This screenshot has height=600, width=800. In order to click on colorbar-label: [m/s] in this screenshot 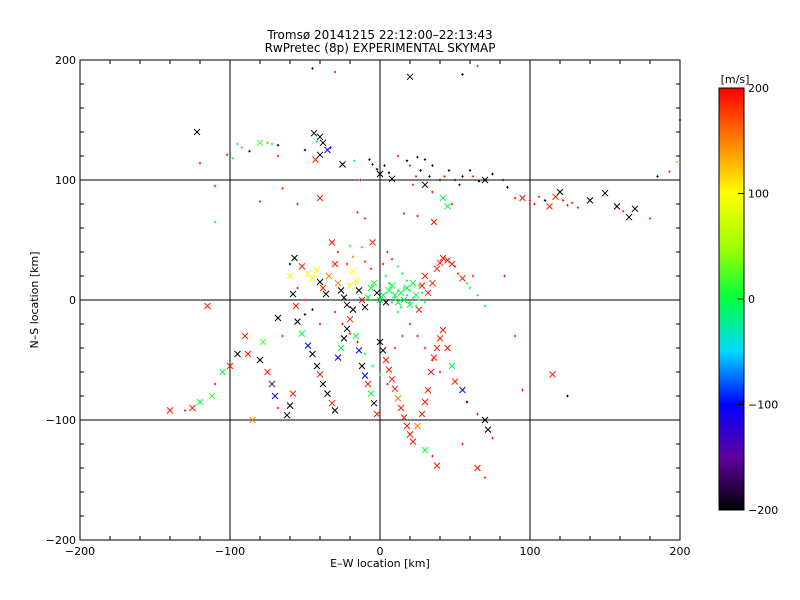, I will do `click(735, 79)`.